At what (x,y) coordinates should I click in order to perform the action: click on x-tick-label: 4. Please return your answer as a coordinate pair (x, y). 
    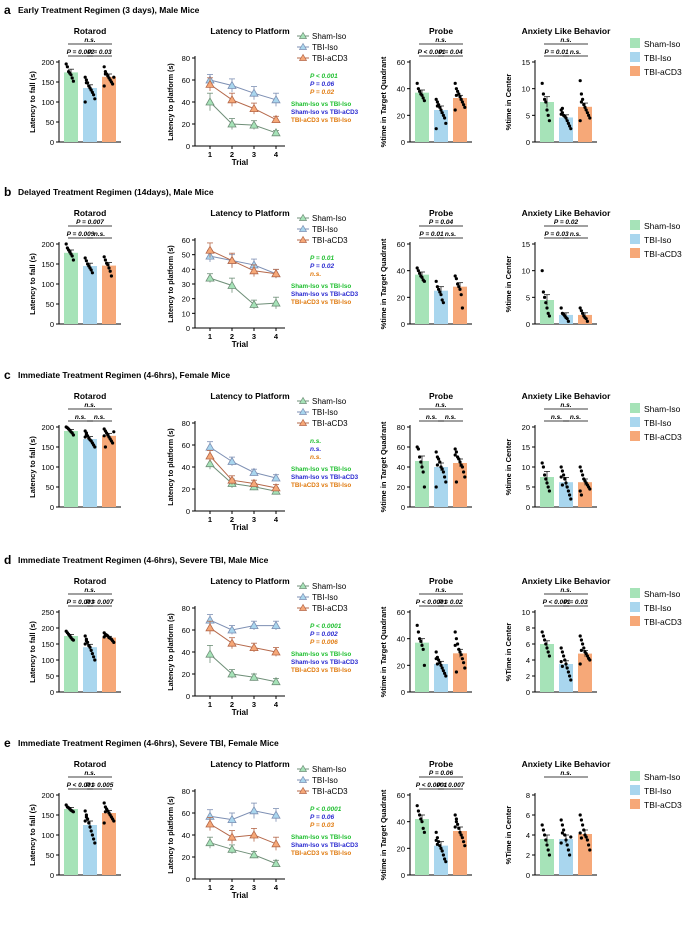
    Looking at the image, I should click on (276, 519).